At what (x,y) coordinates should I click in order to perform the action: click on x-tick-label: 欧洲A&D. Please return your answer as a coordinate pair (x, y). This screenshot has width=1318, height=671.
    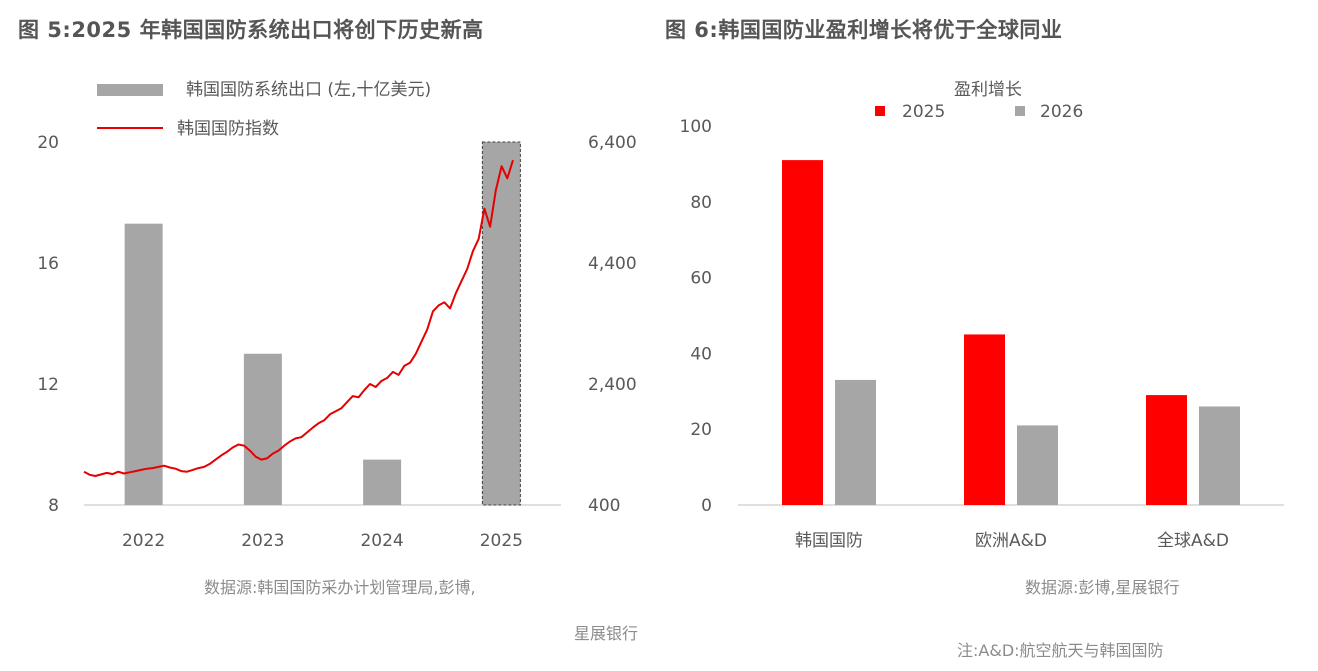
    Looking at the image, I should click on (1011, 541).